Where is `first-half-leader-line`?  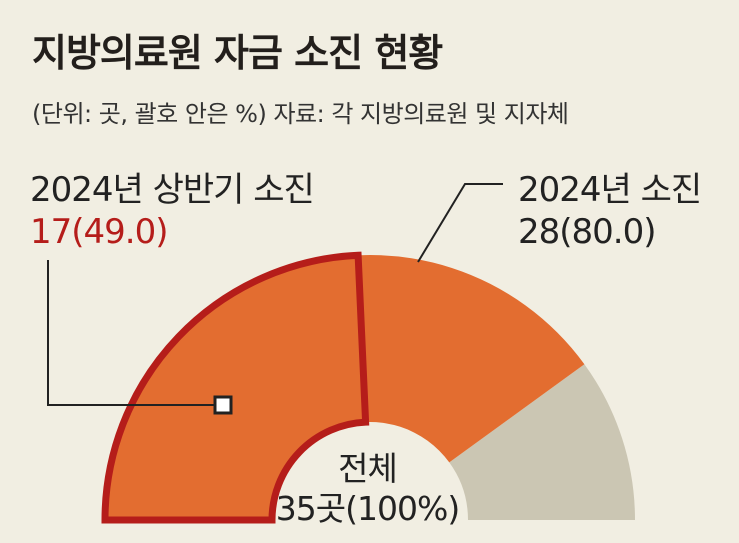 first-half-leader-line is located at coordinates (131, 333).